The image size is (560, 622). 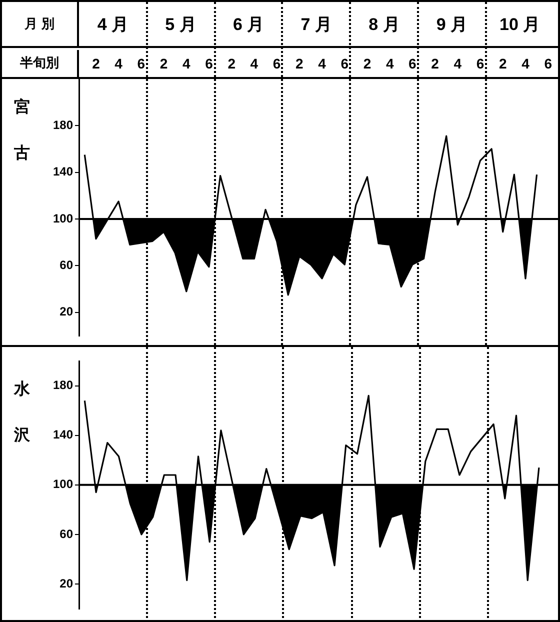 I want to click on text: 宮古, so click(x=22, y=130).